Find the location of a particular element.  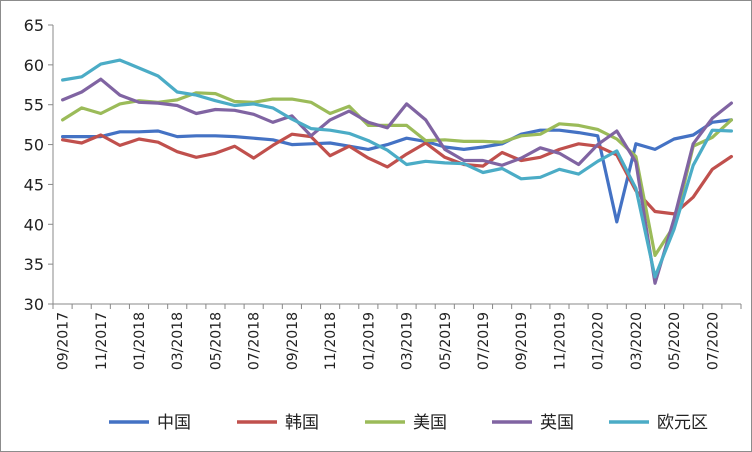

legend: 中国 韩国 美国 英国 欧元区 is located at coordinates (408, 423).